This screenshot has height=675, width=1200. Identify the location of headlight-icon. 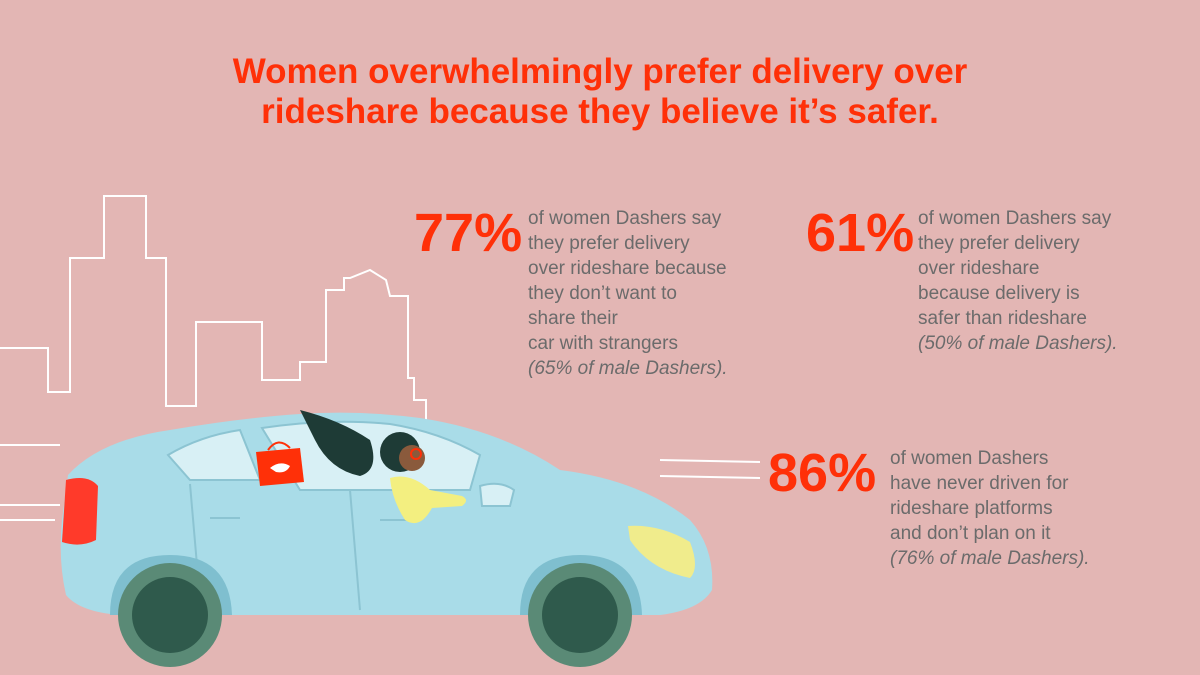
(661, 551).